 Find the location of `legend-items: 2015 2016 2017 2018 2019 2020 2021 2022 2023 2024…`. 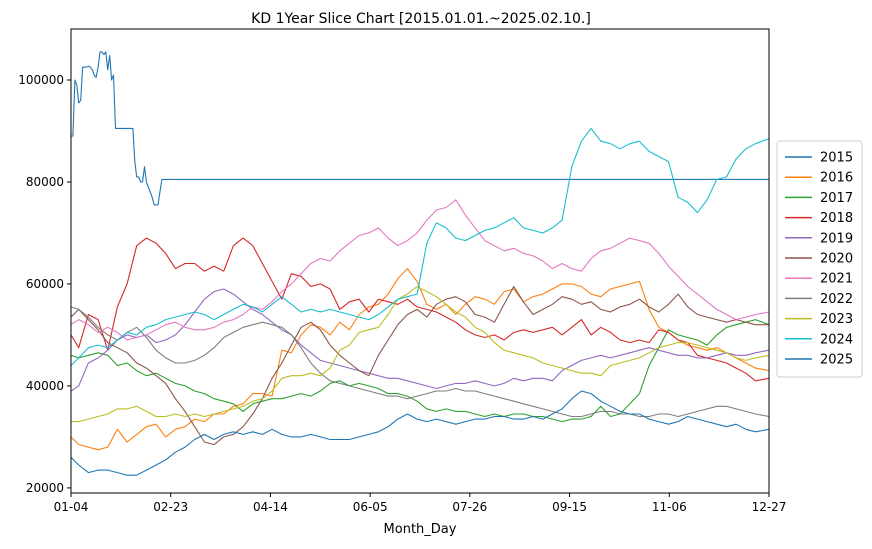

legend-items: 2015 2016 2017 2018 2019 2020 2021 2022 2023 2024… is located at coordinates (819, 259).